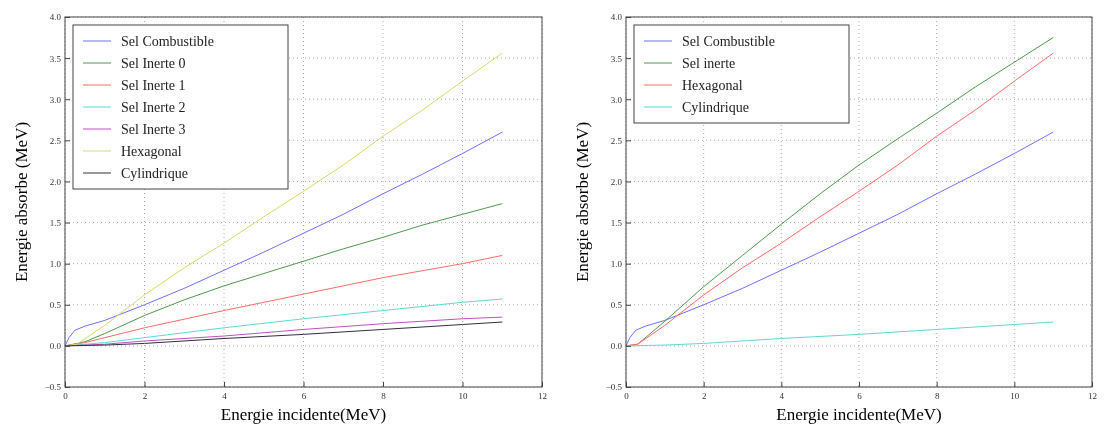 The image size is (1105, 426). I want to click on legend-label: Sel Inerte 0, so click(153, 63).